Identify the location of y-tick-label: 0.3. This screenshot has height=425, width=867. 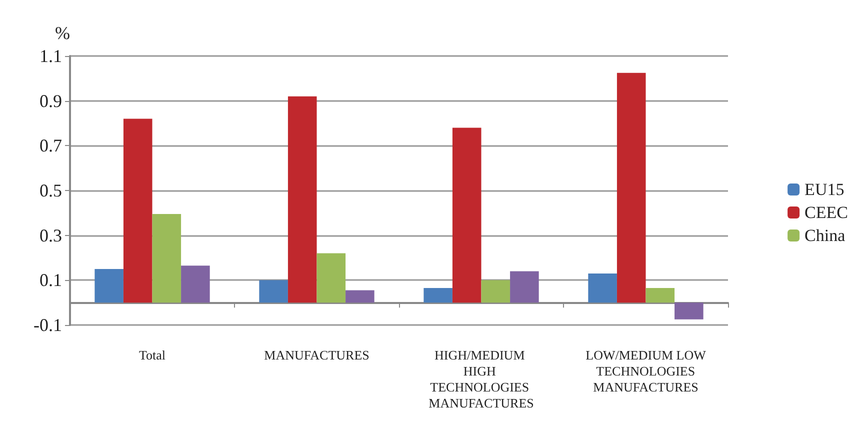
(51, 235).